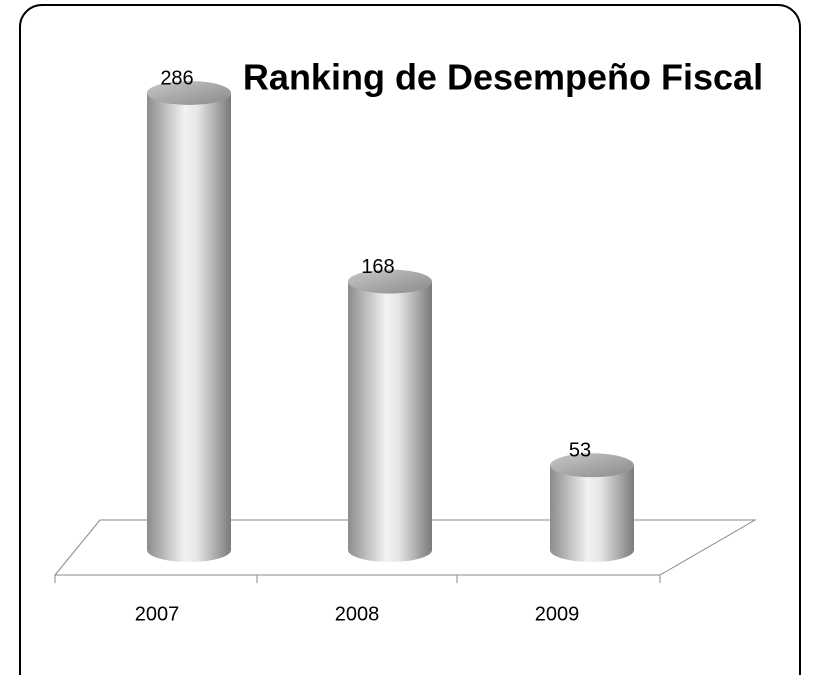 This screenshot has height=675, width=818. What do you see at coordinates (157, 614) in the screenshot?
I see `x-tick-label: 2007` at bounding box center [157, 614].